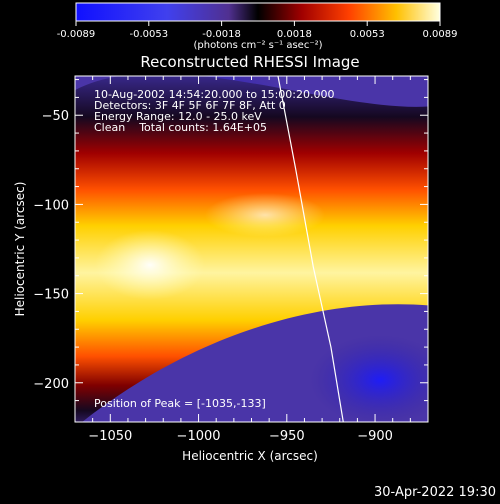 Image resolution: width=500 pixels, height=504 pixels. I want to click on x-tick-label: −950, so click(287, 436).